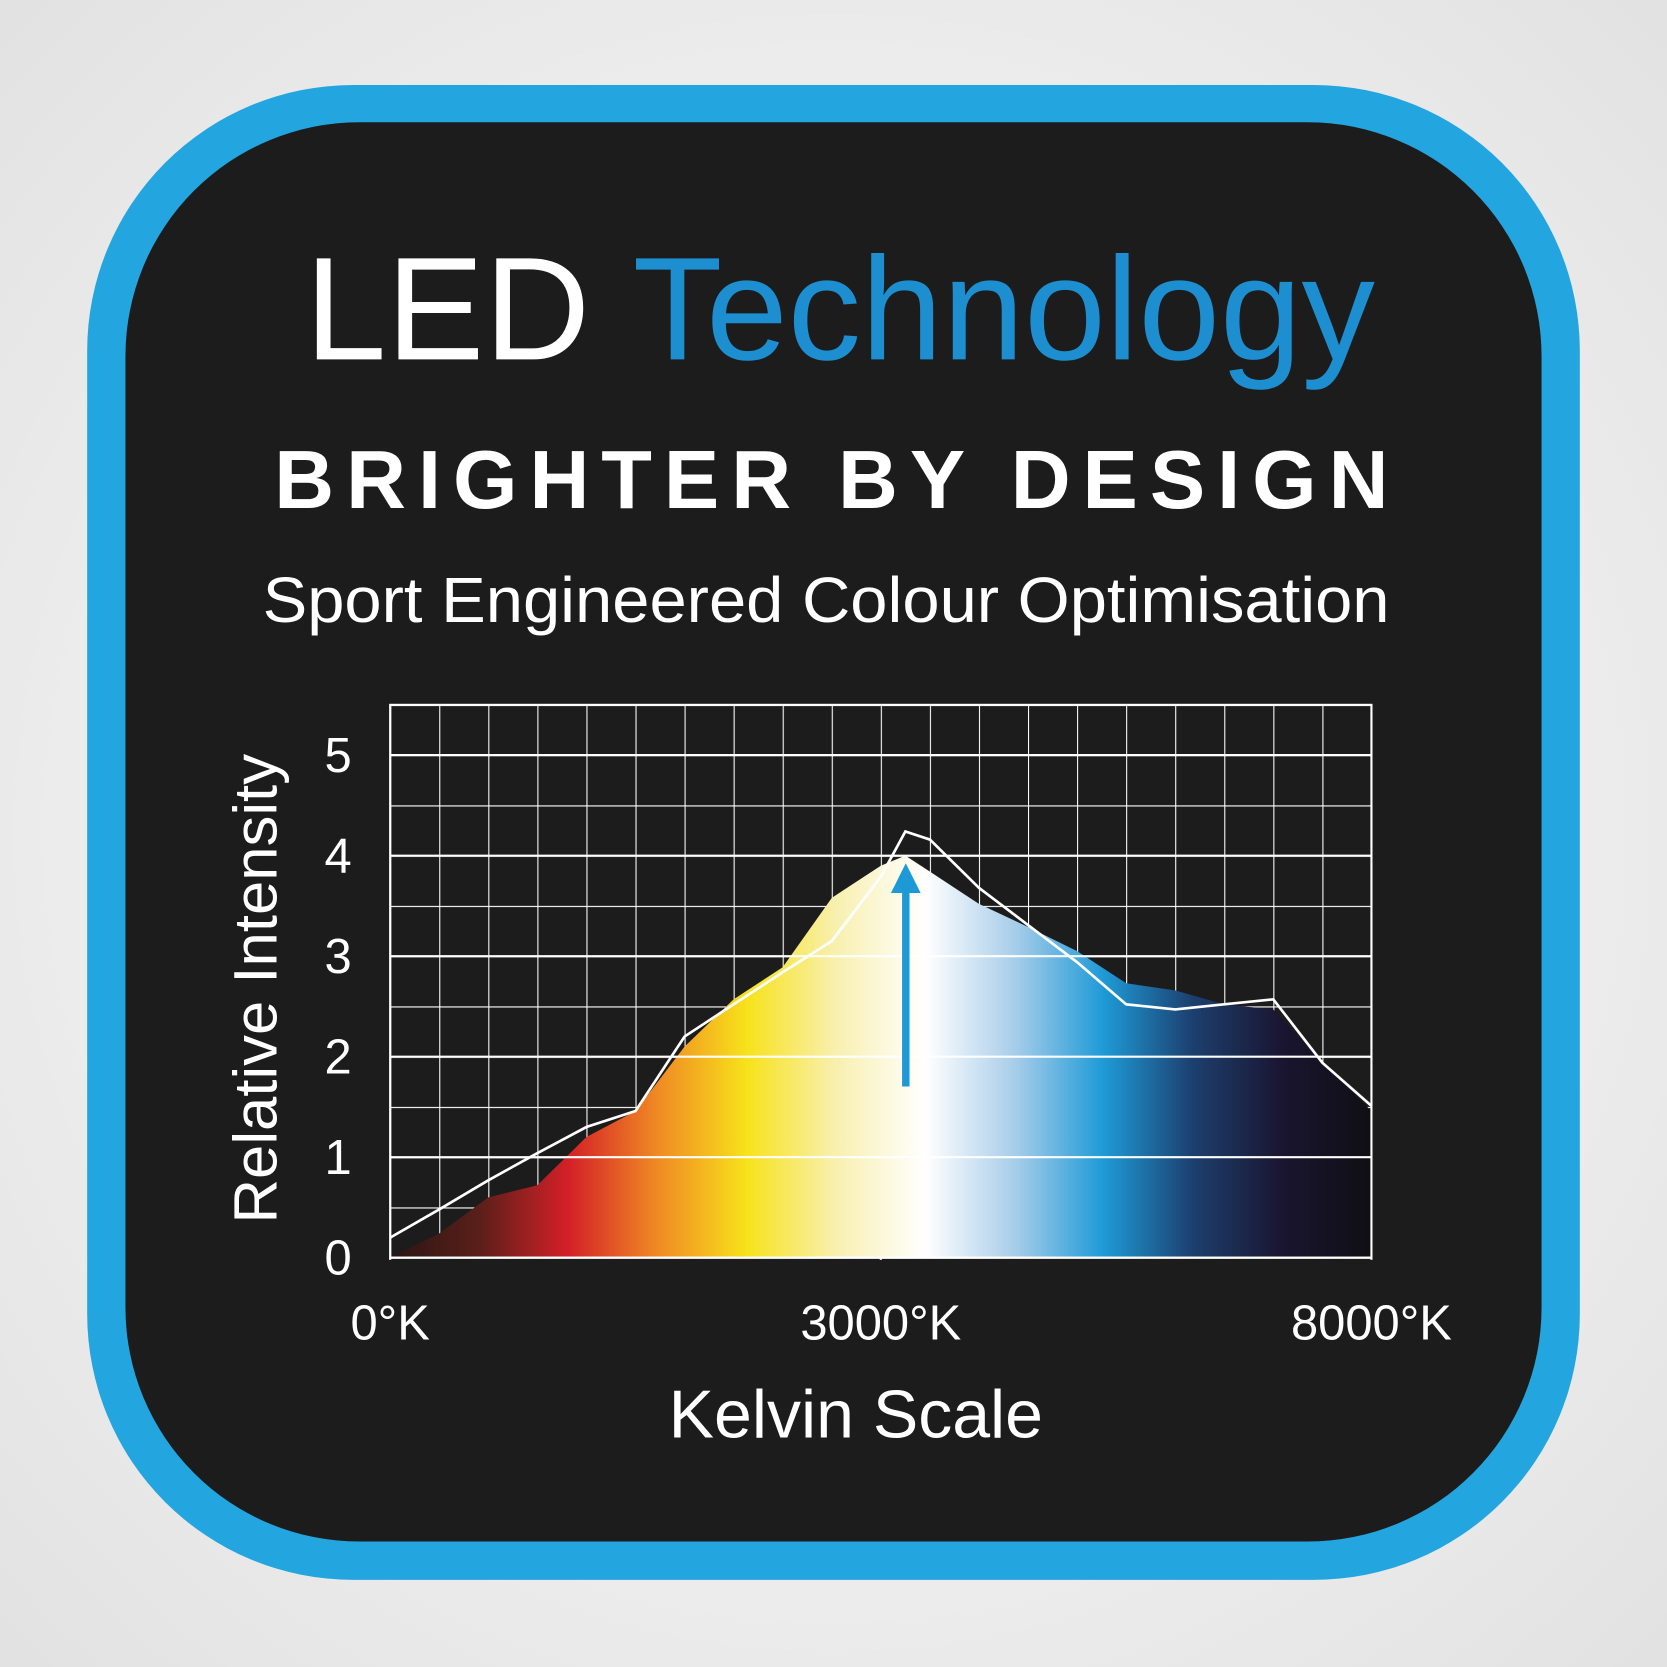 Image resolution: width=1667 pixels, height=1667 pixels. What do you see at coordinates (337, 957) in the screenshot?
I see `y-tick-label: 3` at bounding box center [337, 957].